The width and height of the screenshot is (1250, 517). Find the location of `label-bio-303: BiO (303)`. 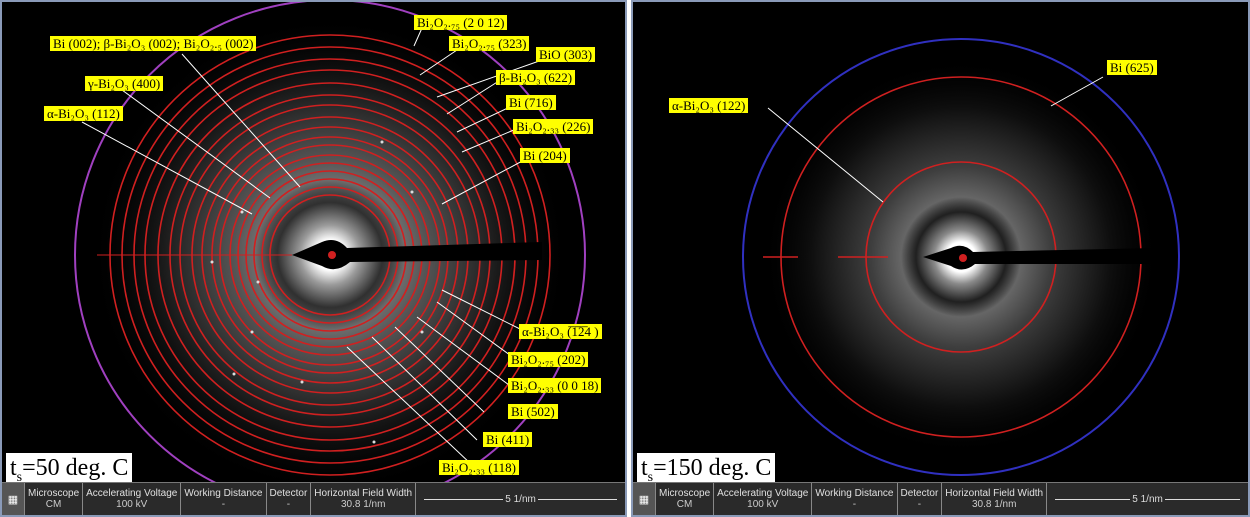

label-bio-303: BiO (303) is located at coordinates (566, 54).